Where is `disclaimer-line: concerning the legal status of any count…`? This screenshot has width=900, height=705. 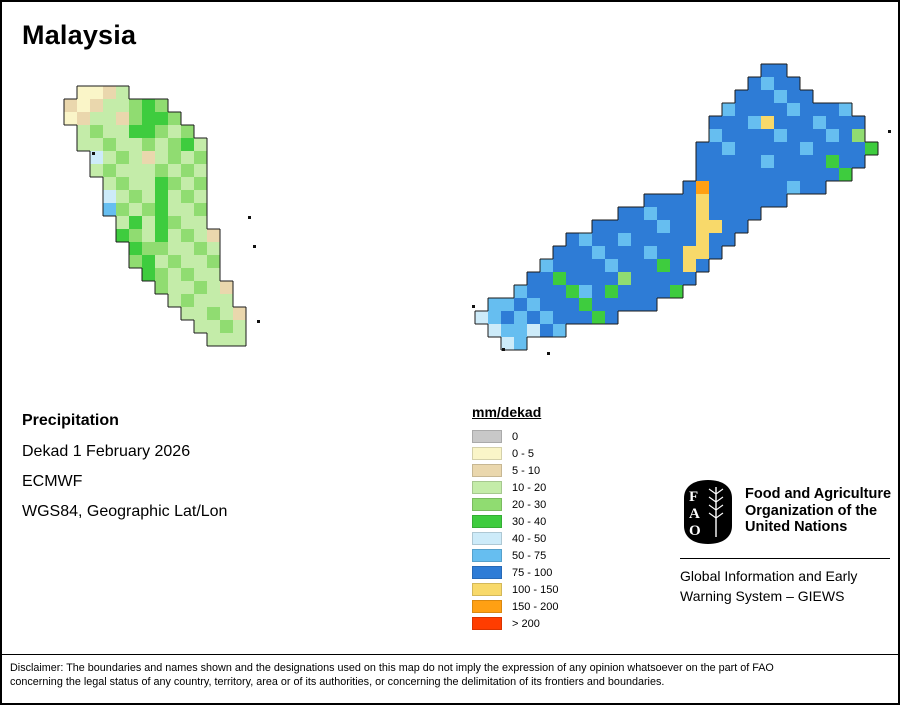 disclaimer-line: concerning the legal status of any count… is located at coordinates (337, 682).